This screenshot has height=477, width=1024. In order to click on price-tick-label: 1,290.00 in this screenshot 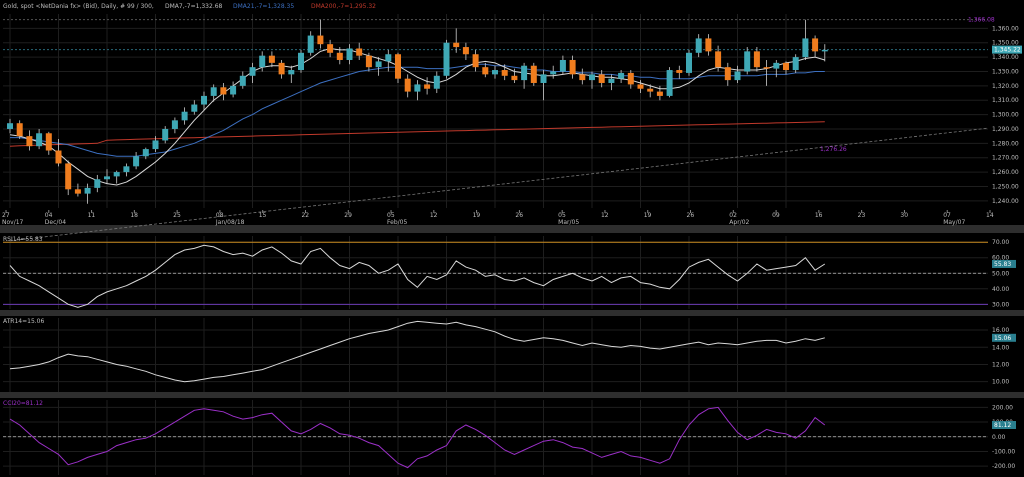, I will do `click(1005, 129)`.